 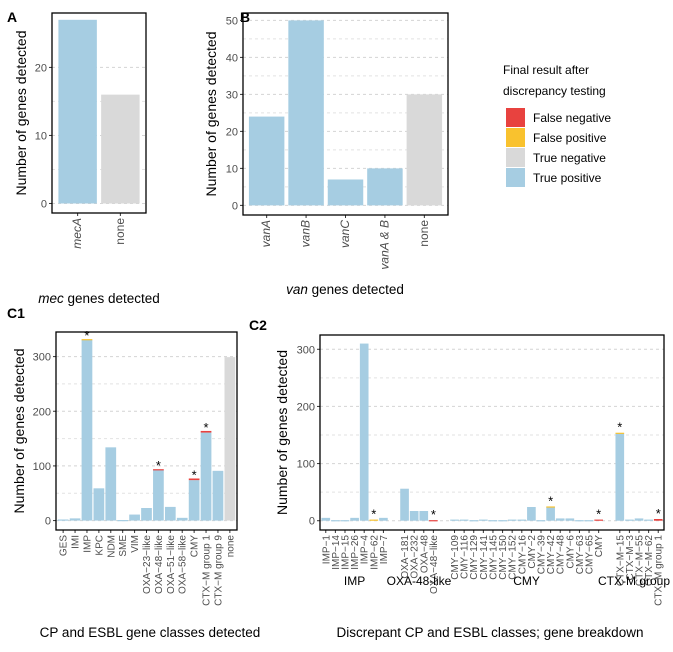 I want to click on x-axis-label: van genes detected, so click(x=345, y=289).